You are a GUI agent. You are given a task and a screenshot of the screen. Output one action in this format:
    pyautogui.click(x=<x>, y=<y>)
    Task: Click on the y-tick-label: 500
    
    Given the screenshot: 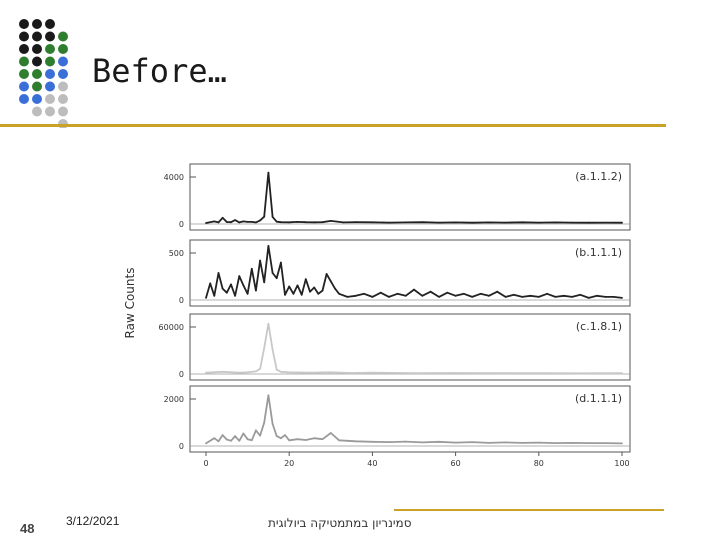 What is the action you would take?
    pyautogui.click(x=176, y=253)
    